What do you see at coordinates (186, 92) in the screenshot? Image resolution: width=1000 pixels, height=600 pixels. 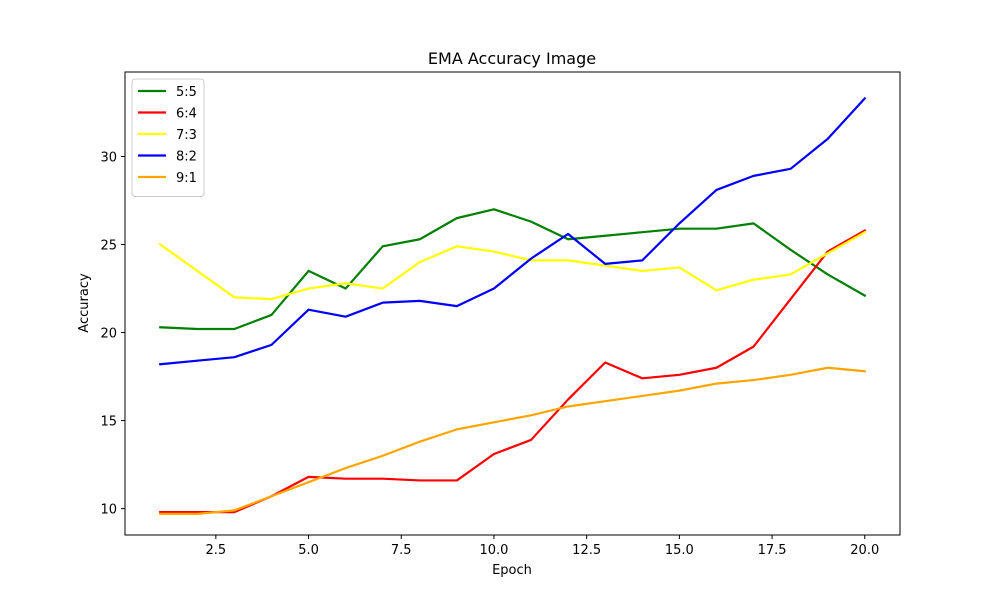 I see `legend-label: 5:5` at bounding box center [186, 92].